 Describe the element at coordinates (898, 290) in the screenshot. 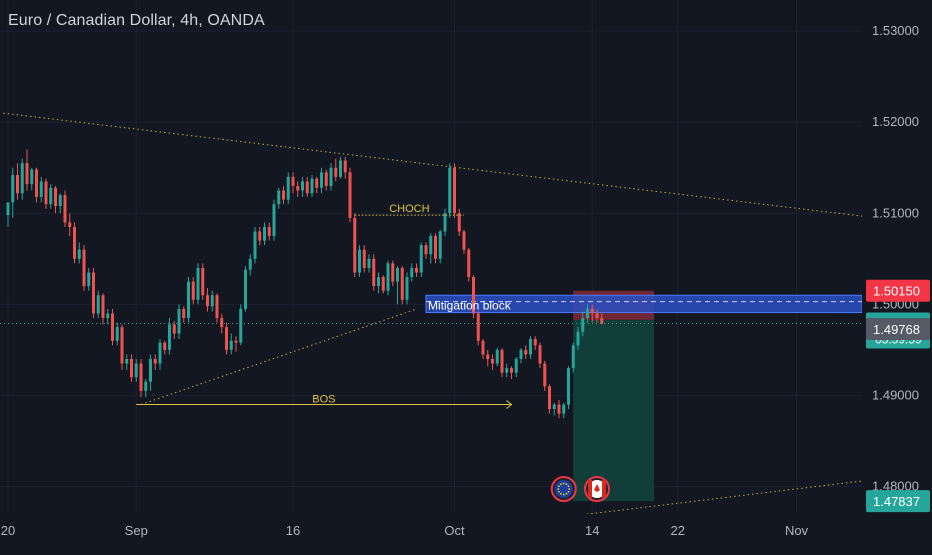

I see `price-label-stop: 1.50150` at that location.